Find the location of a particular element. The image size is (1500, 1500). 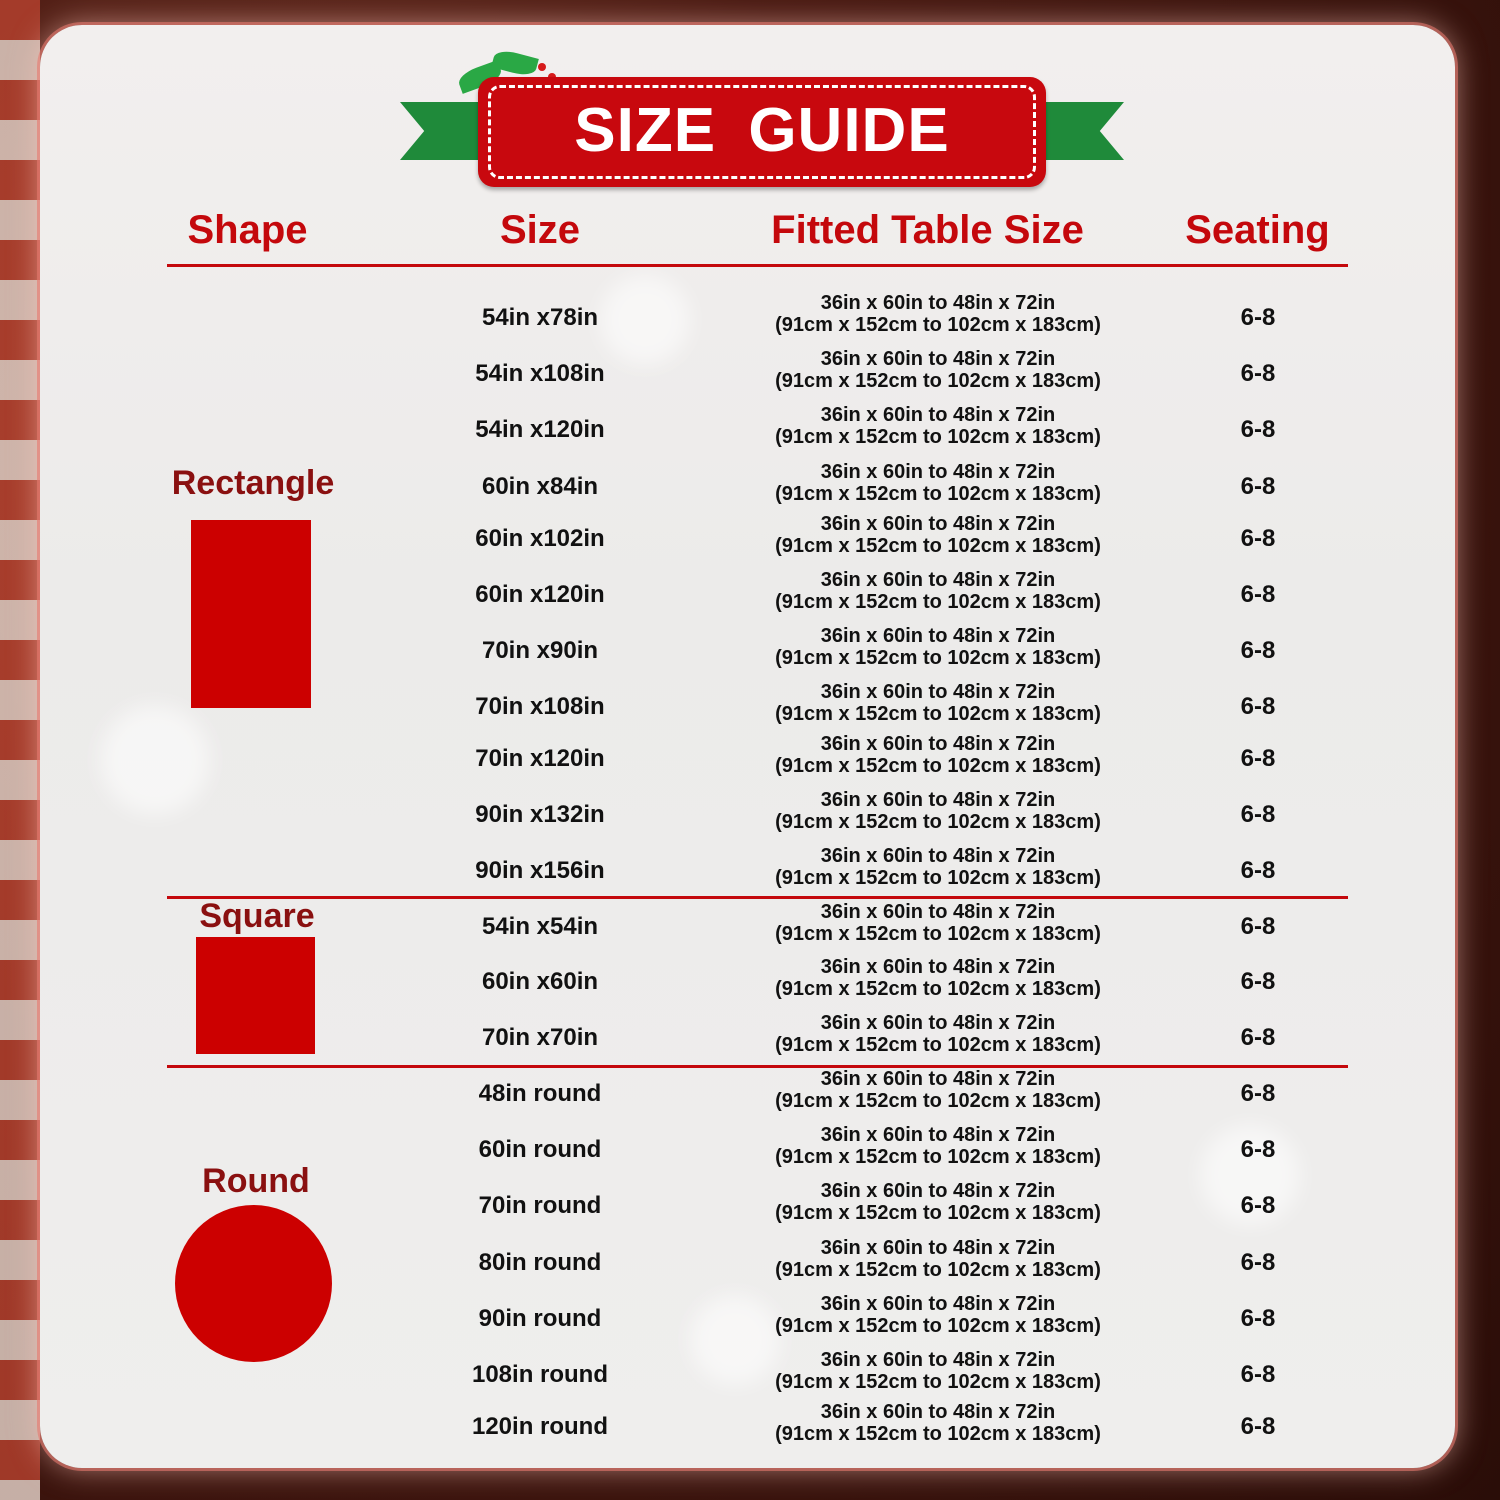

size-cell: 60in round is located at coordinates (540, 1149).